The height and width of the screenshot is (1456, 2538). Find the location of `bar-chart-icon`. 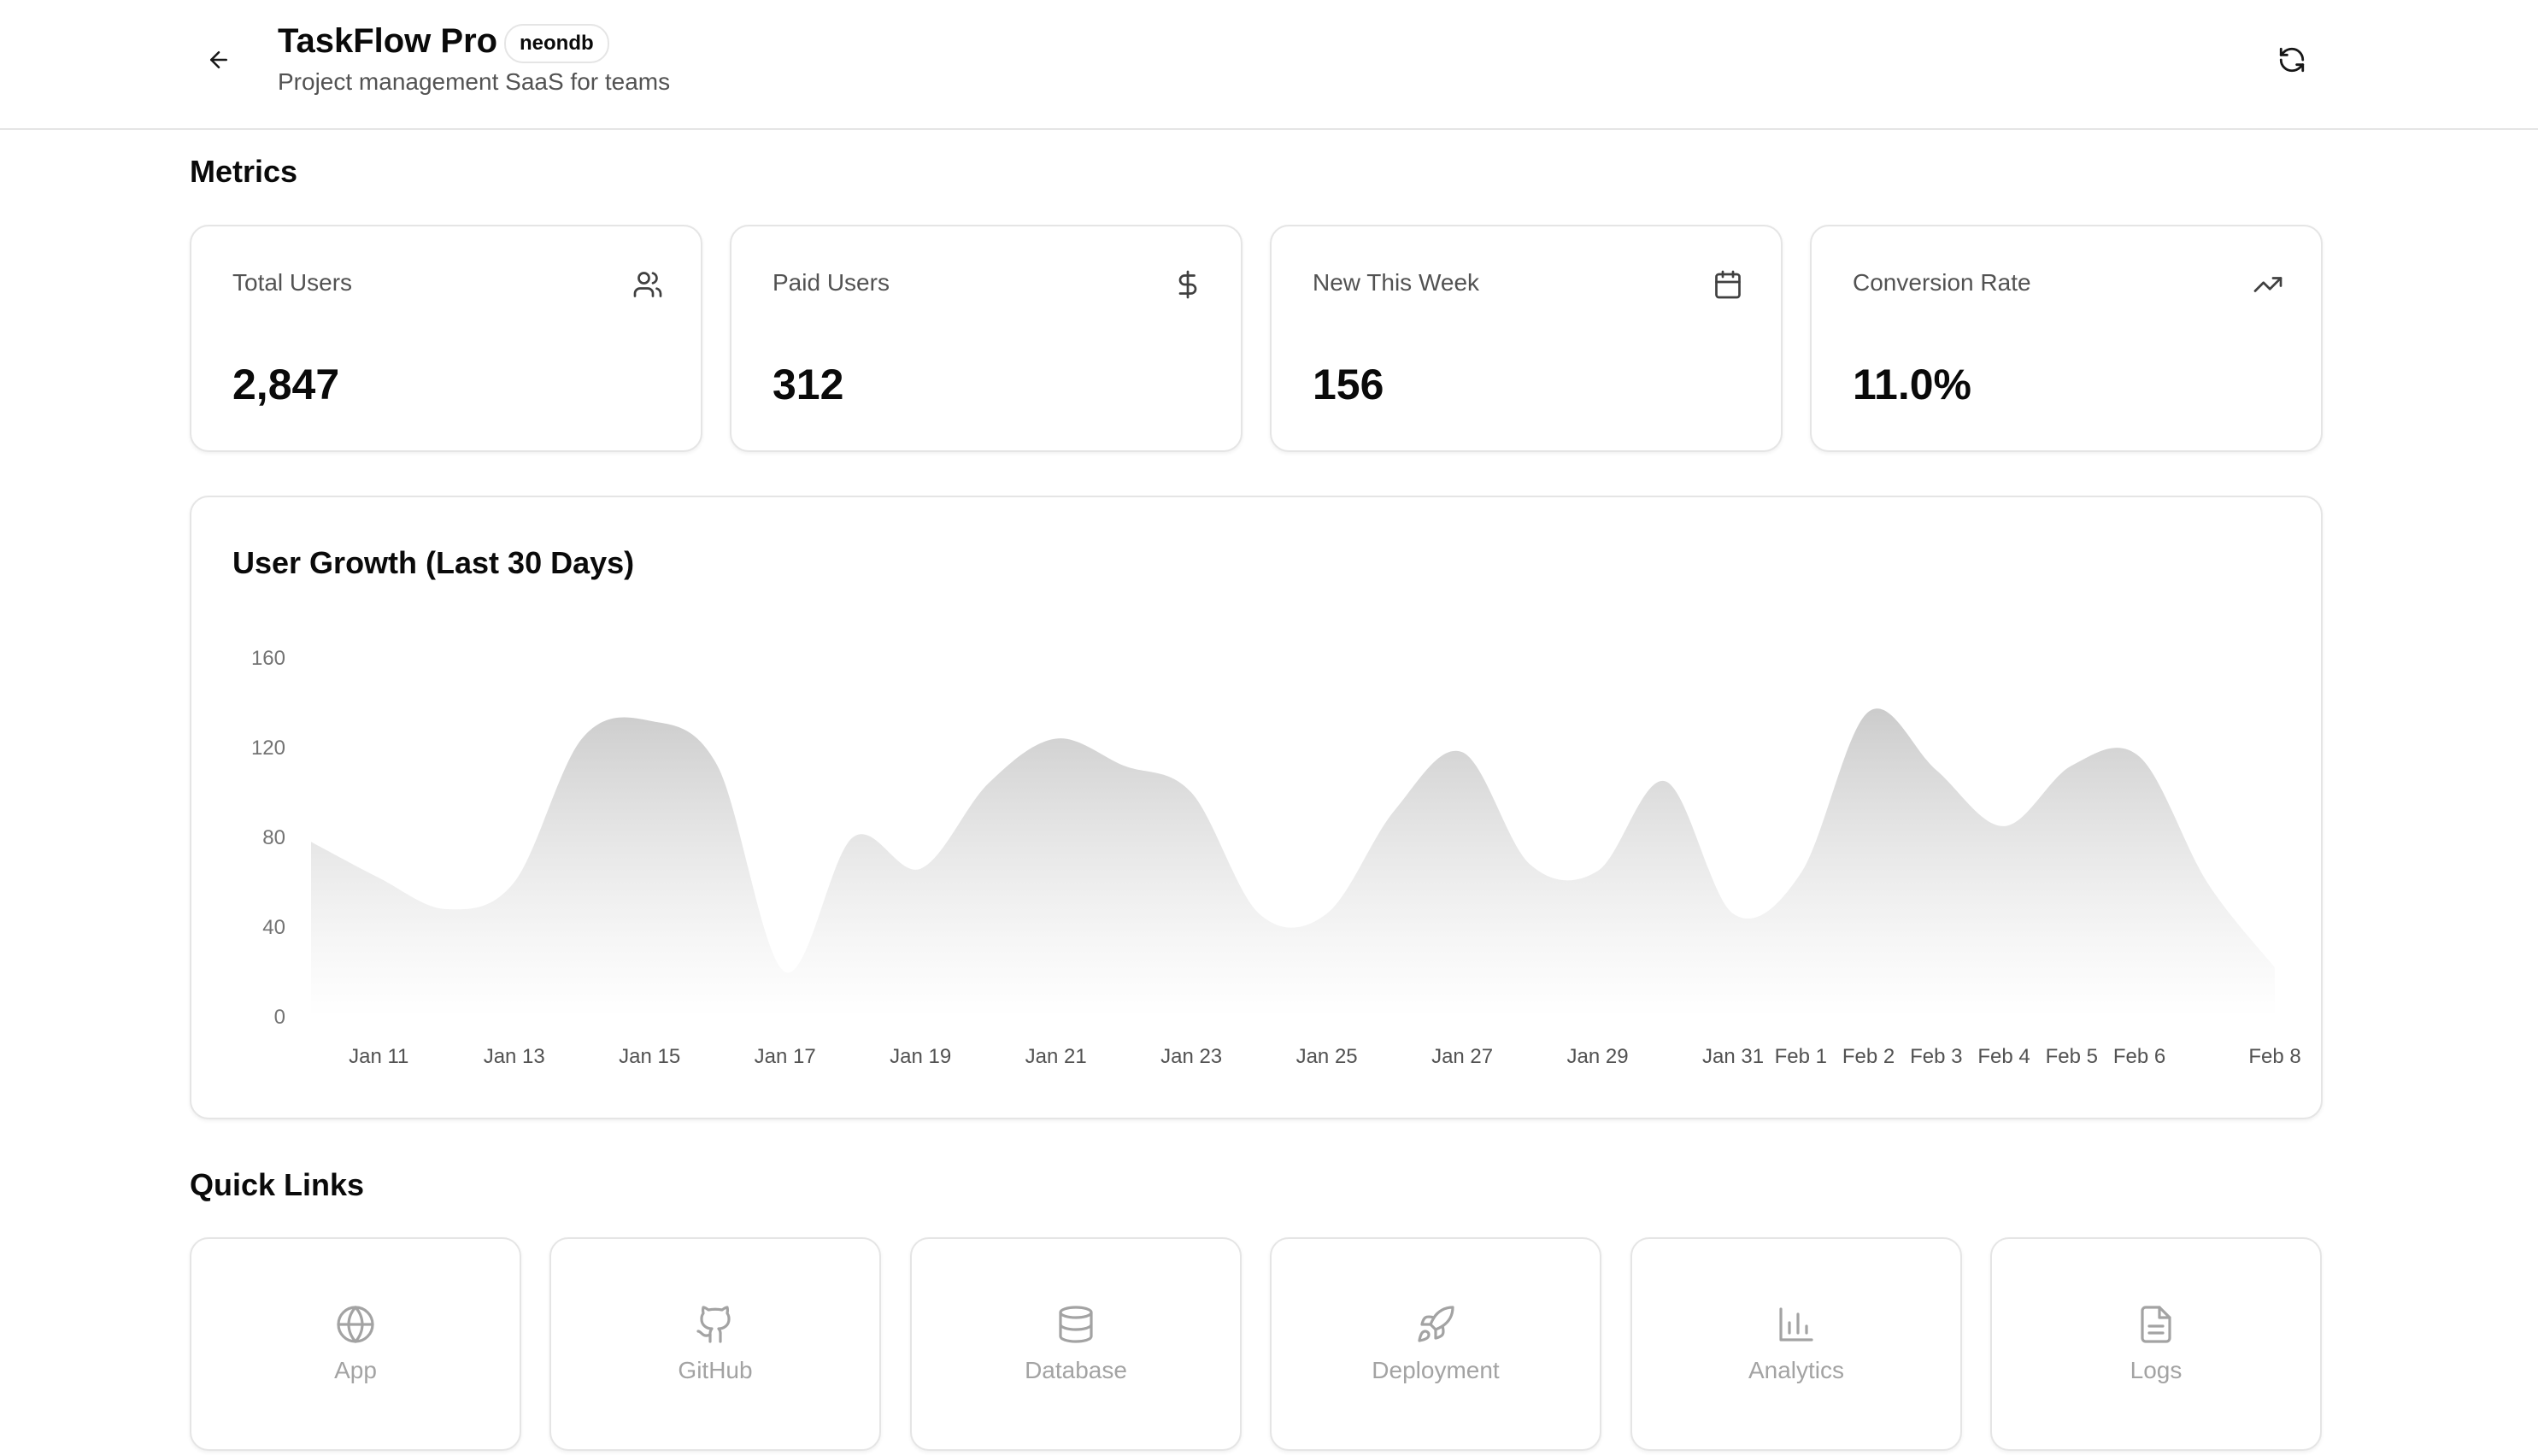

bar-chart-icon is located at coordinates (1796, 1324).